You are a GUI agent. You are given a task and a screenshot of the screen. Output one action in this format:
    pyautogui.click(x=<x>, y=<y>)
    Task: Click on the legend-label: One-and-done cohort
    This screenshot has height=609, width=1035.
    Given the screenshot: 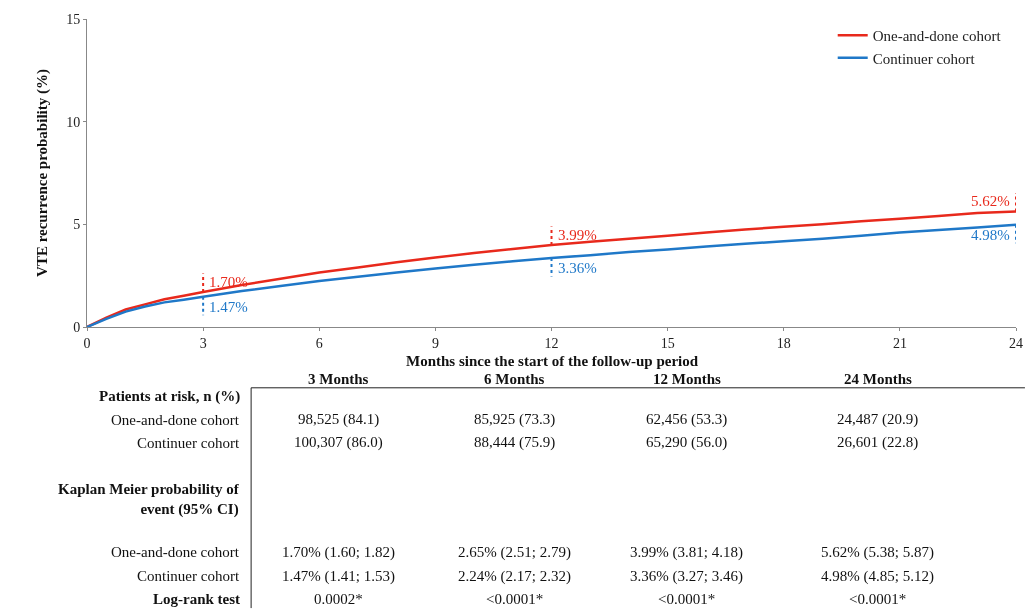 What is the action you would take?
    pyautogui.click(x=937, y=36)
    